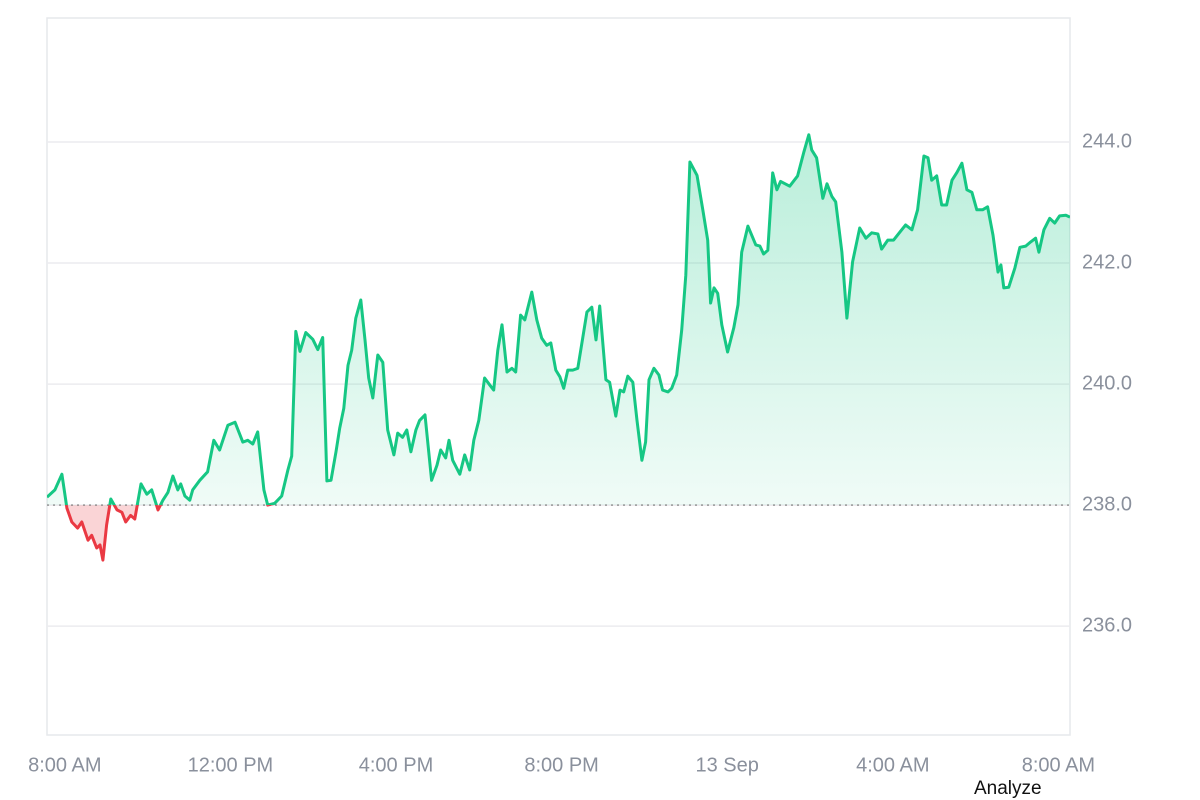 The height and width of the screenshot is (800, 1200). I want to click on x-tick-label: 13 Sep, so click(727, 765).